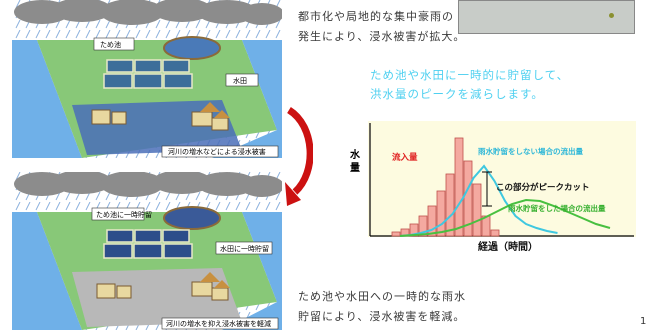 This screenshot has width=657, height=331. I want to click on photo-marker-icon, so click(611, 15).